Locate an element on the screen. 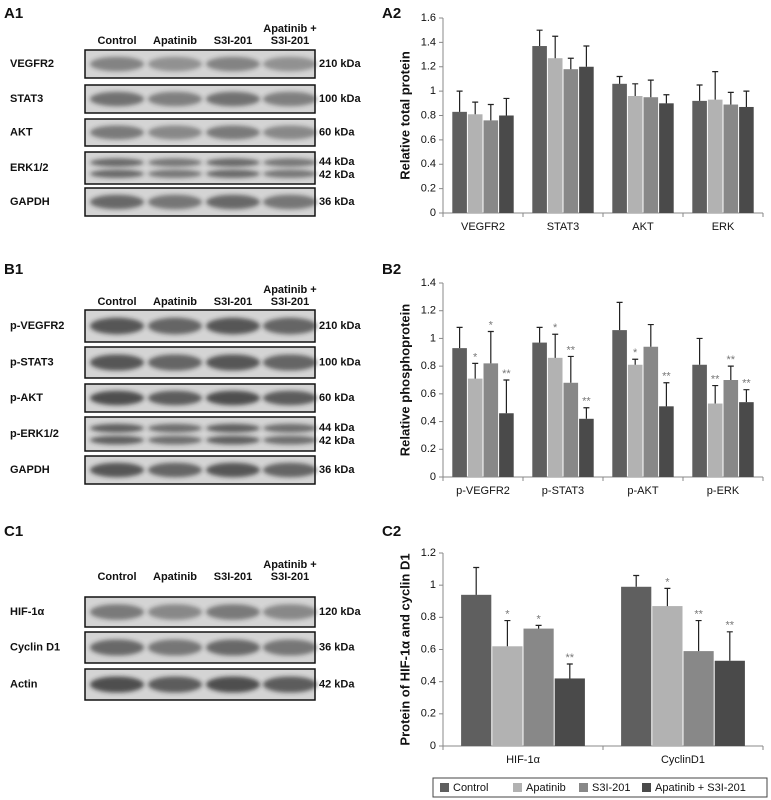 The width and height of the screenshot is (771, 800). protein-label: ERK1/2 is located at coordinates (29, 168).